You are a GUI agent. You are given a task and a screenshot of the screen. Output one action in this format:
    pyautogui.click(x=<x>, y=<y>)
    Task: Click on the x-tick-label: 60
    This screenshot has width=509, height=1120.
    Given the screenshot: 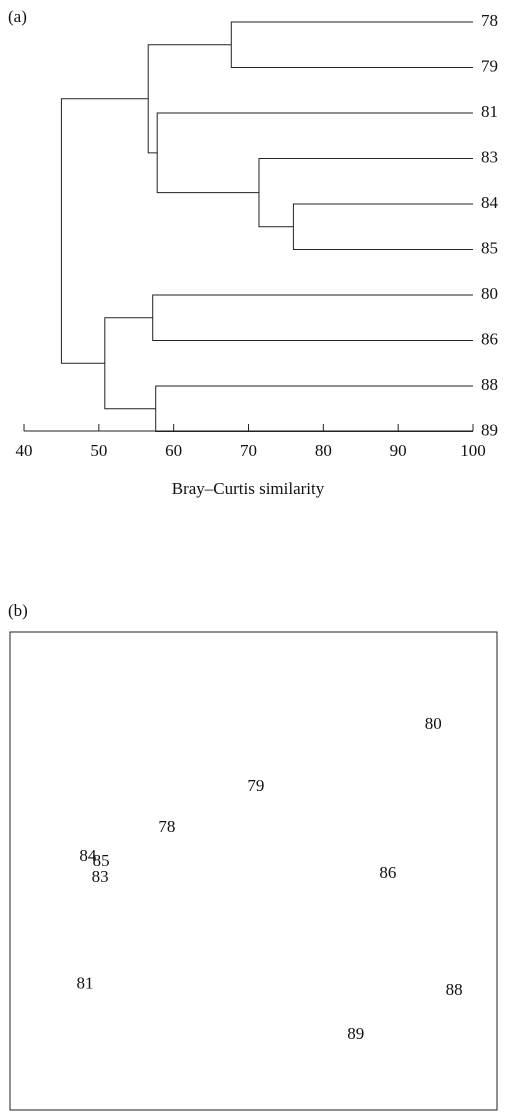 What is the action you would take?
    pyautogui.click(x=173, y=450)
    